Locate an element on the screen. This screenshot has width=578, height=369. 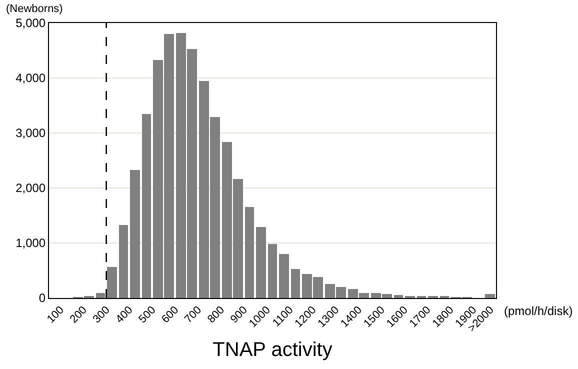
x-axis-title: TNAP activity is located at coordinates (272, 350).